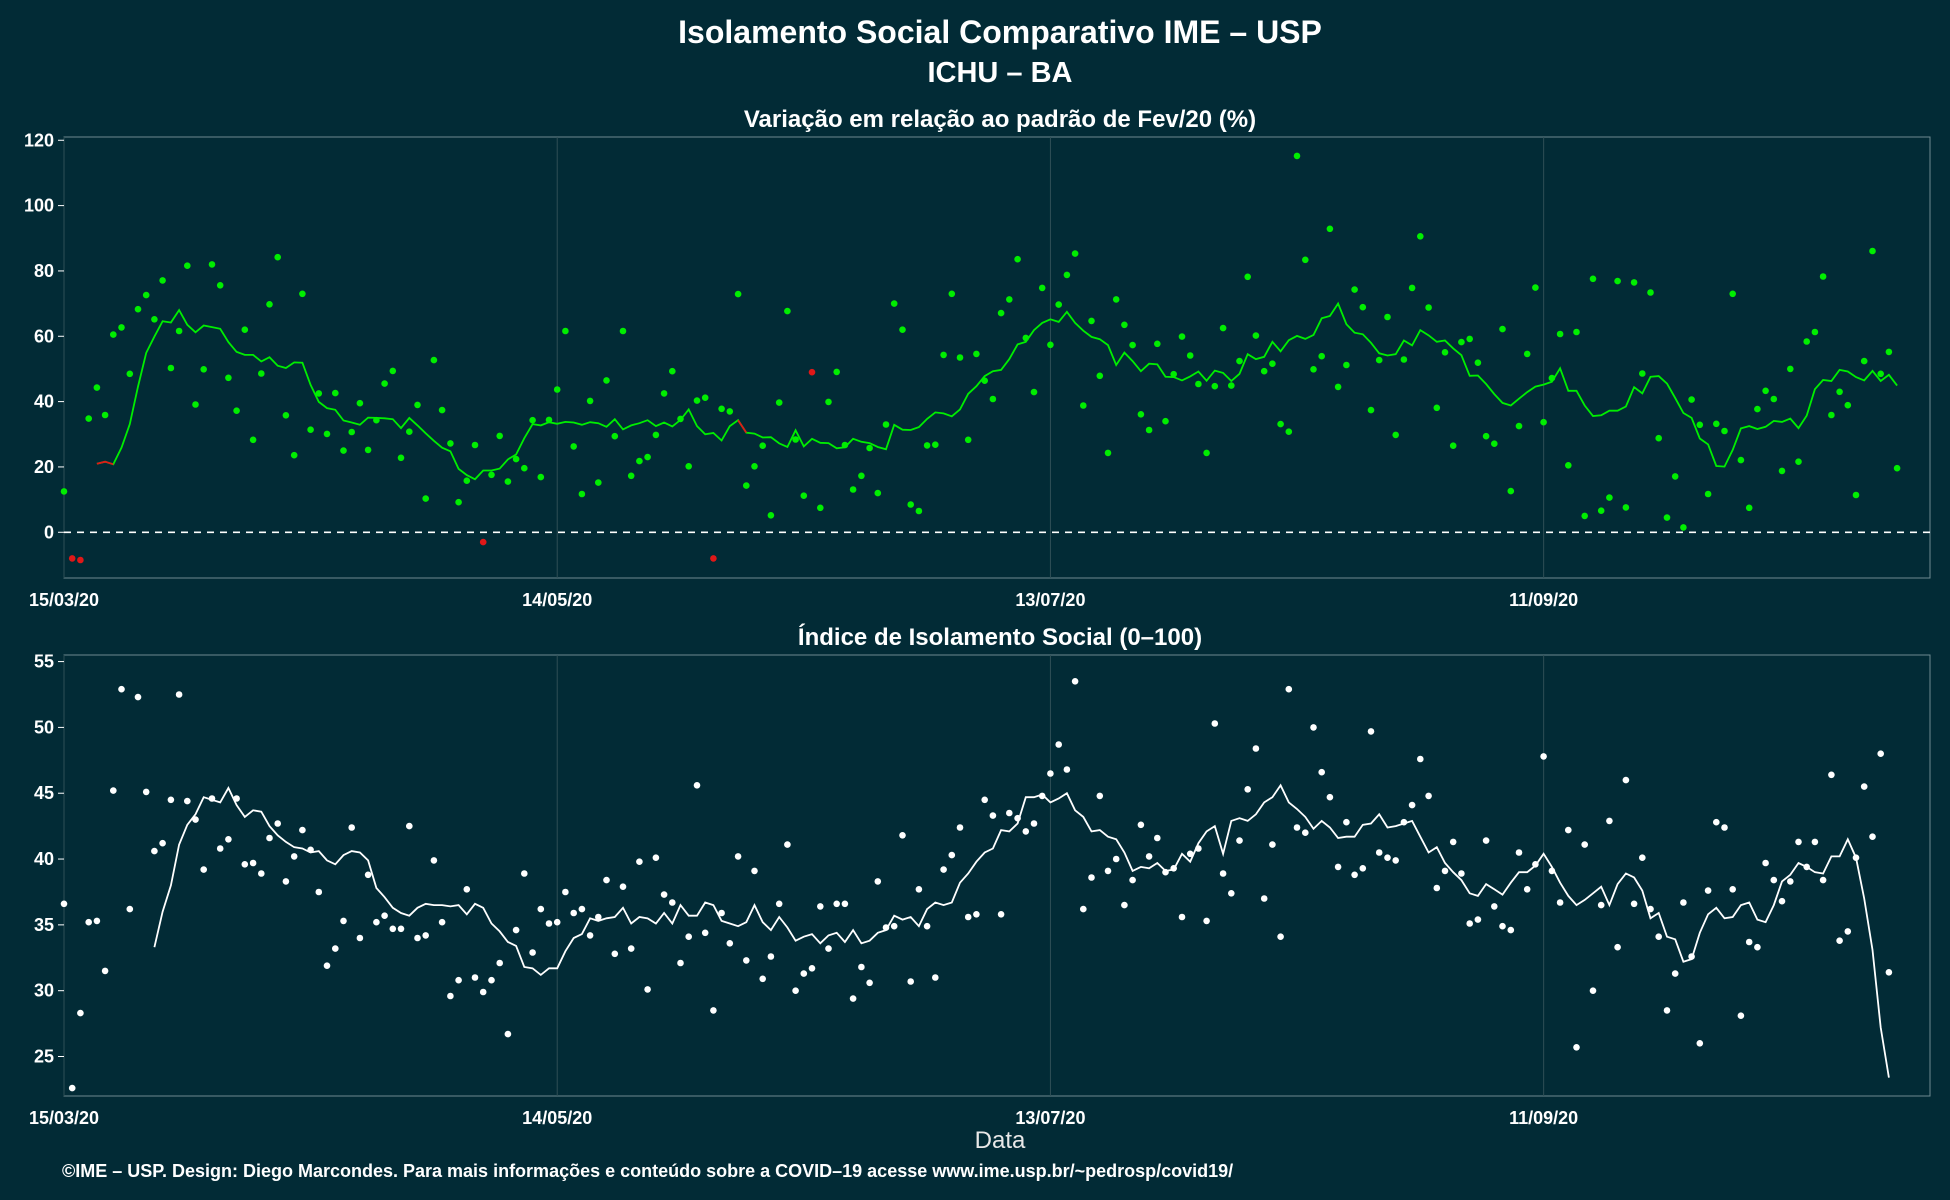 This screenshot has width=1950, height=1200. What do you see at coordinates (39, 140) in the screenshot?
I see `variation-y-tick-label: 120` at bounding box center [39, 140].